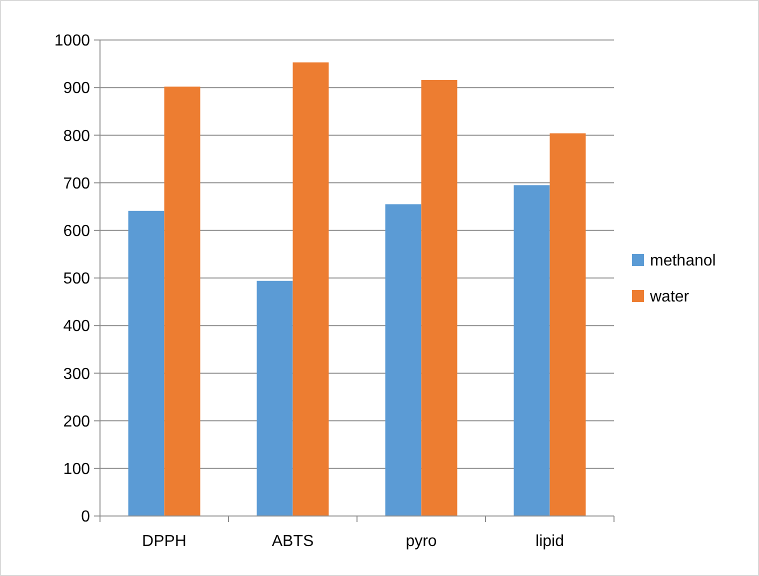 The image size is (759, 576). Describe the element at coordinates (550, 541) in the screenshot. I see `x-tick-label: lipid` at that location.